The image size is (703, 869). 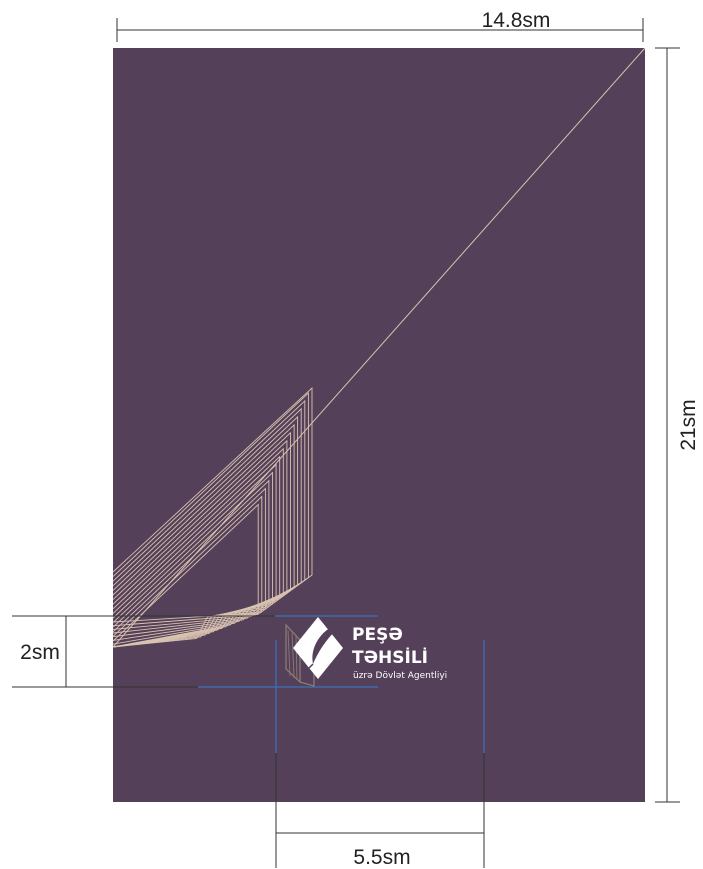 I want to click on logo-guide-lines, so click(x=341, y=684).